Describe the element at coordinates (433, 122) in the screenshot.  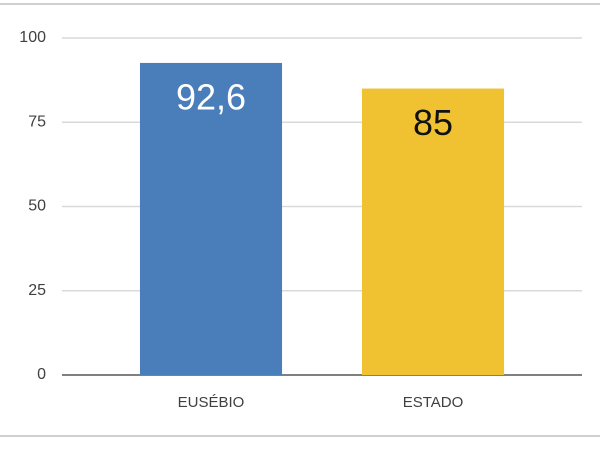
I see `data-label: 85` at that location.